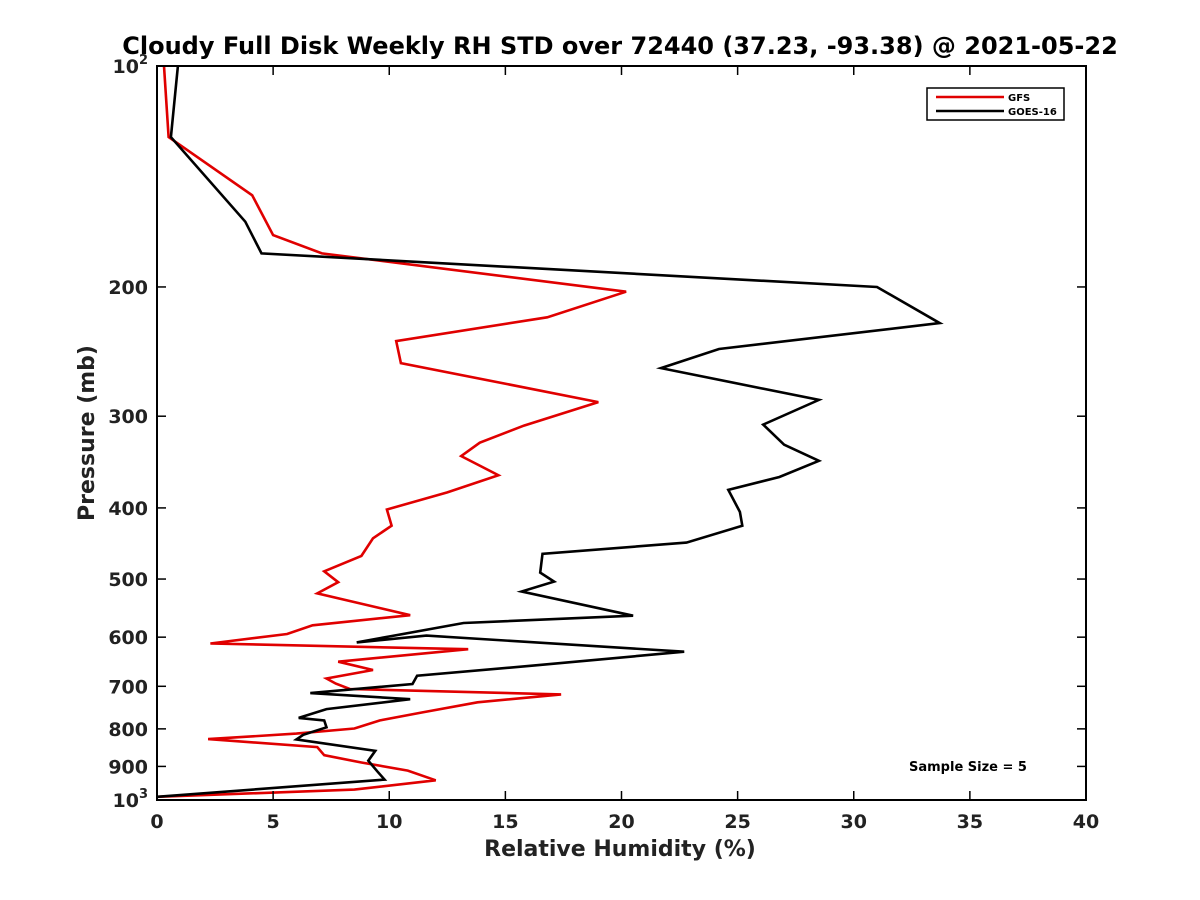  What do you see at coordinates (1032, 112) in the screenshot?
I see `legend-label: GOES-16` at bounding box center [1032, 112].